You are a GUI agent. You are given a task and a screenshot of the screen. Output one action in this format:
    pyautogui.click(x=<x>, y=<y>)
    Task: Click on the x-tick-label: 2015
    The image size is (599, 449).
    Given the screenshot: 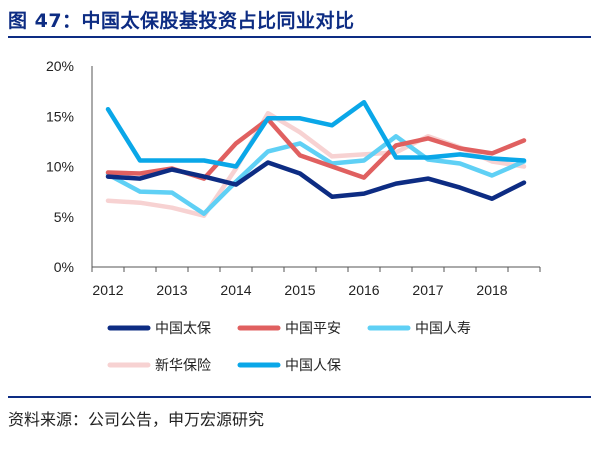 What is the action you would take?
    pyautogui.click(x=299, y=290)
    